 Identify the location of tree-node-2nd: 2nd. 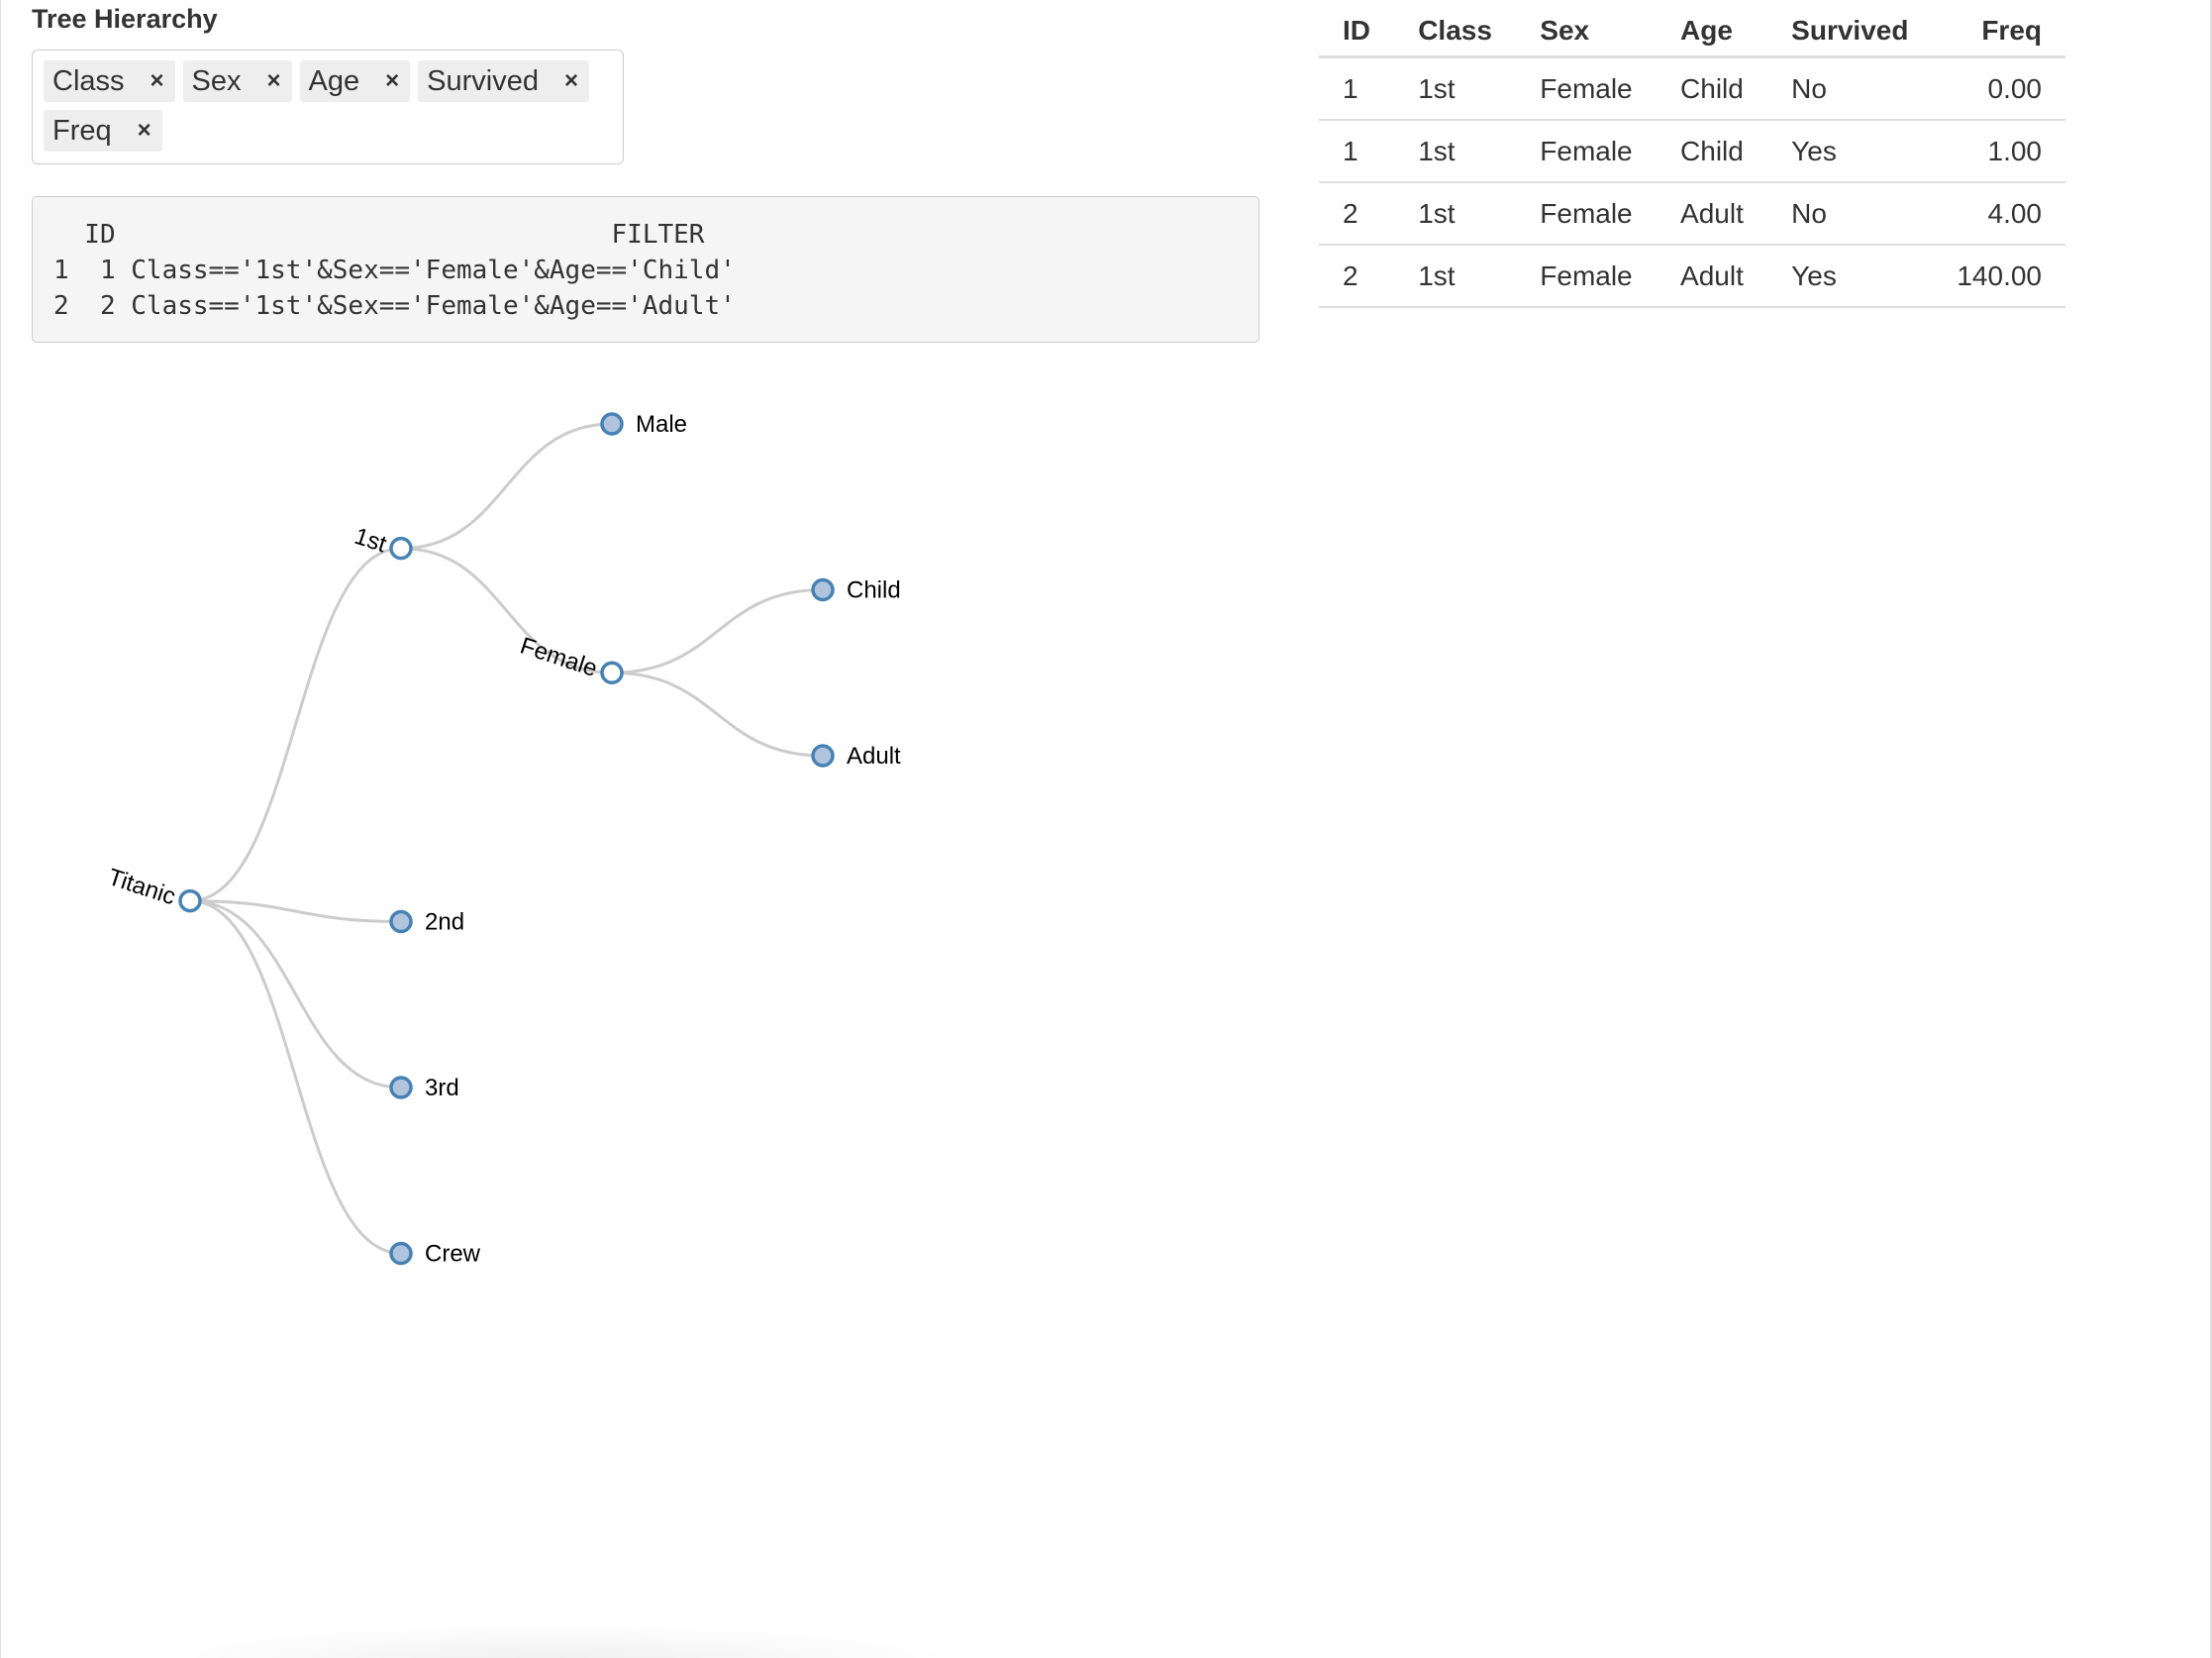
(426, 922).